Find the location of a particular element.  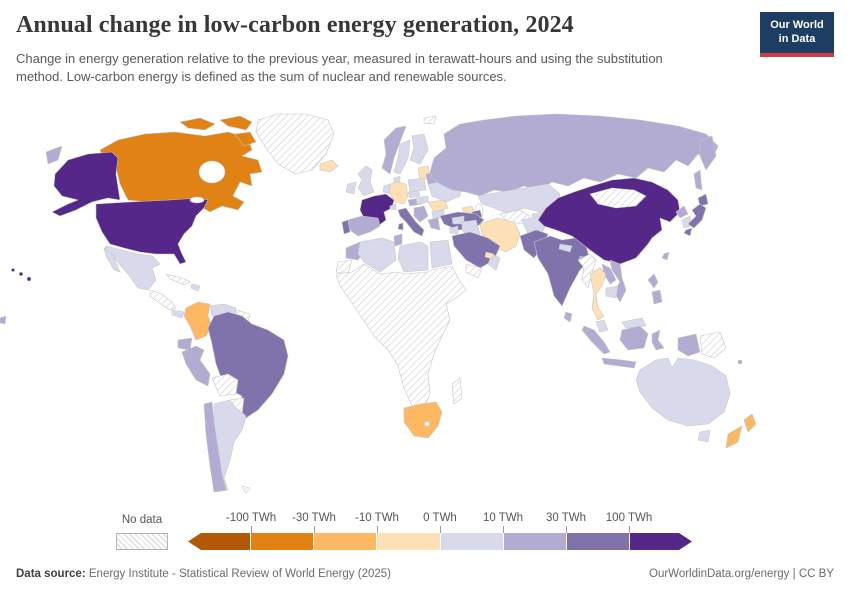

country-brazil is located at coordinates (248, 365).